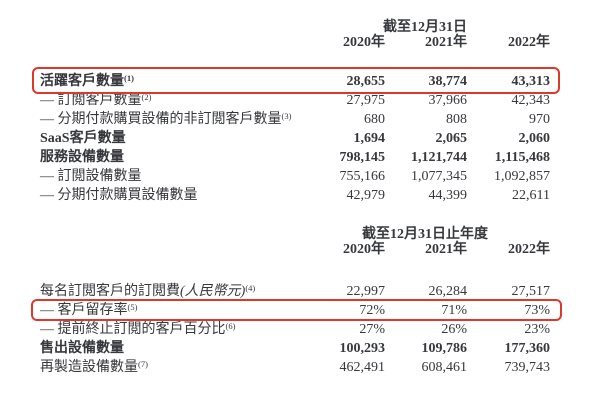  What do you see at coordinates (89, 310) in the screenshot?
I see `row-label: — 客戶留存率(5)` at bounding box center [89, 310].